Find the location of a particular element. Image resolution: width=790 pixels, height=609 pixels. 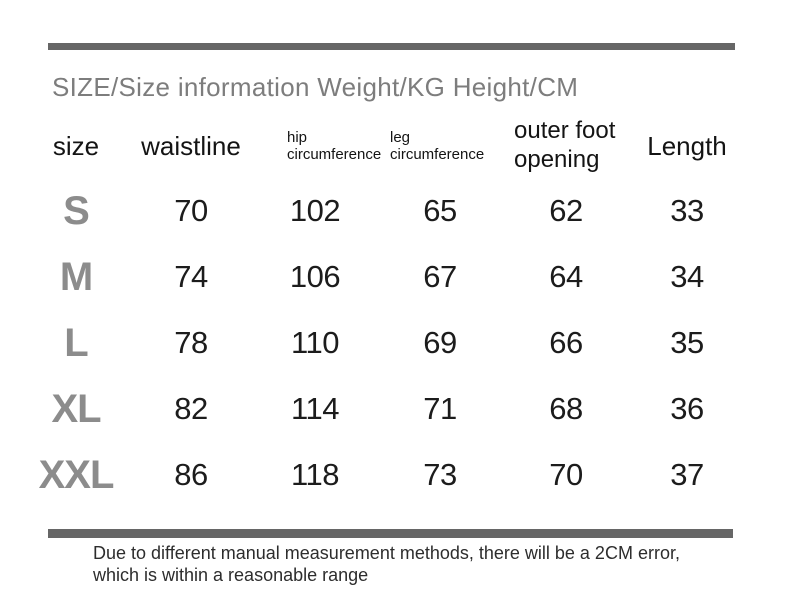

cell-s-length: 33 is located at coordinates (687, 210).